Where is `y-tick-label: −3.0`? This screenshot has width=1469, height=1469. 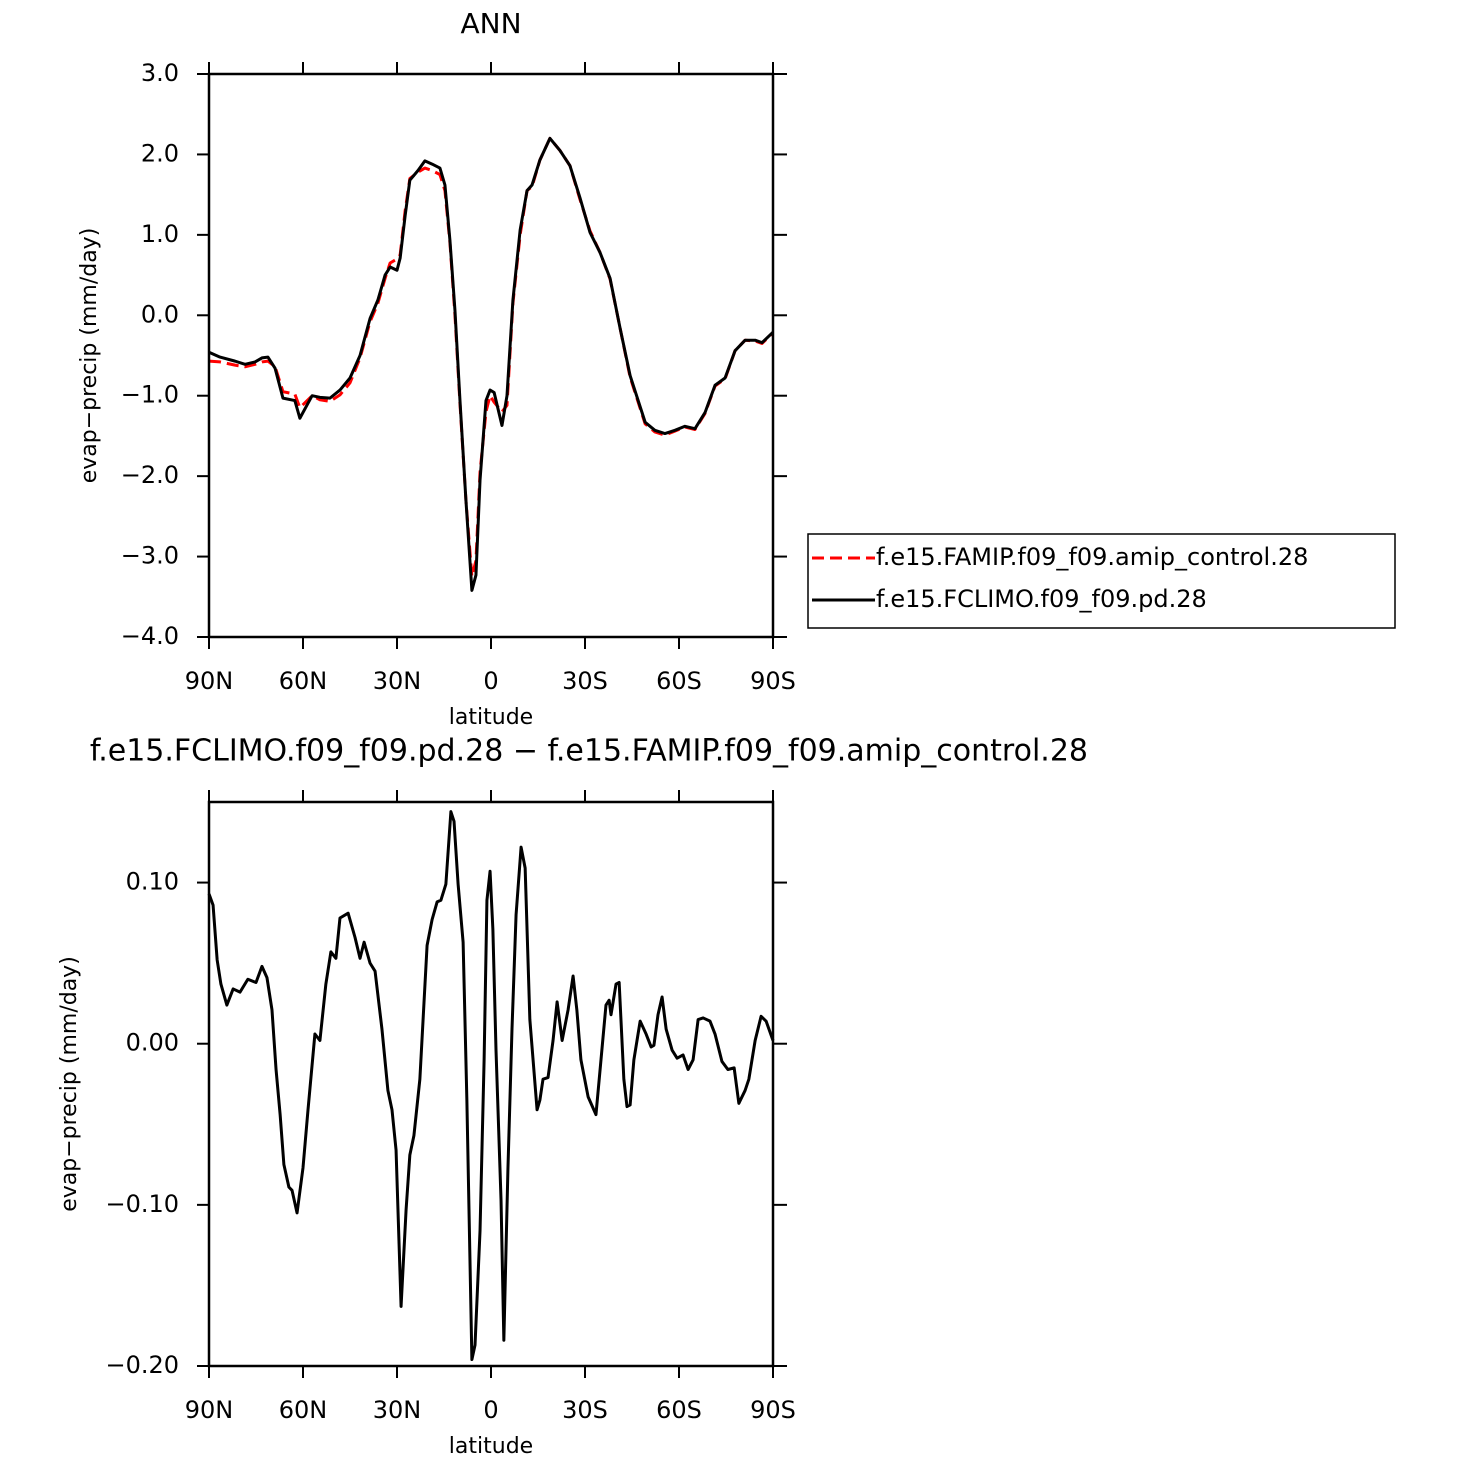
y-tick-label: −3.0 is located at coordinates (150, 556).